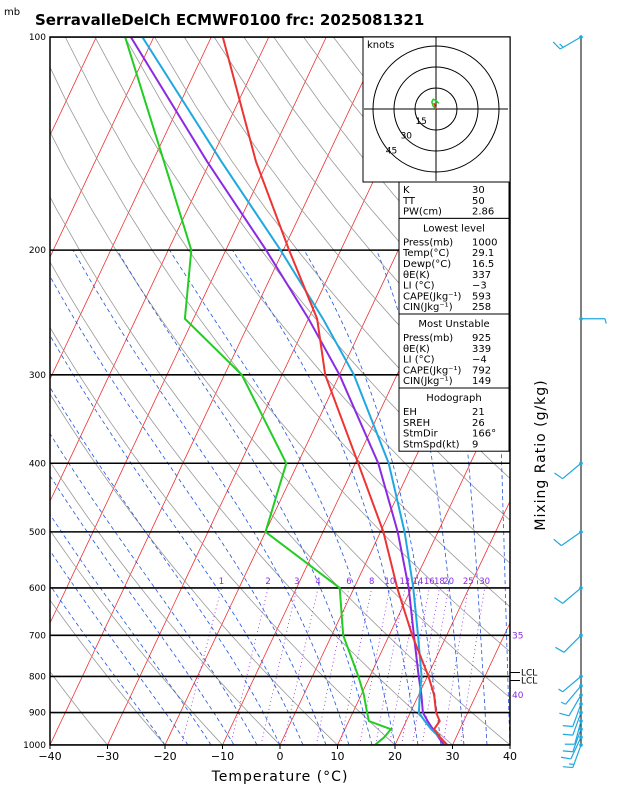 The height and width of the screenshot is (800, 618). What do you see at coordinates (37, 376) in the screenshot?
I see `y-tick-label: 300` at bounding box center [37, 376].